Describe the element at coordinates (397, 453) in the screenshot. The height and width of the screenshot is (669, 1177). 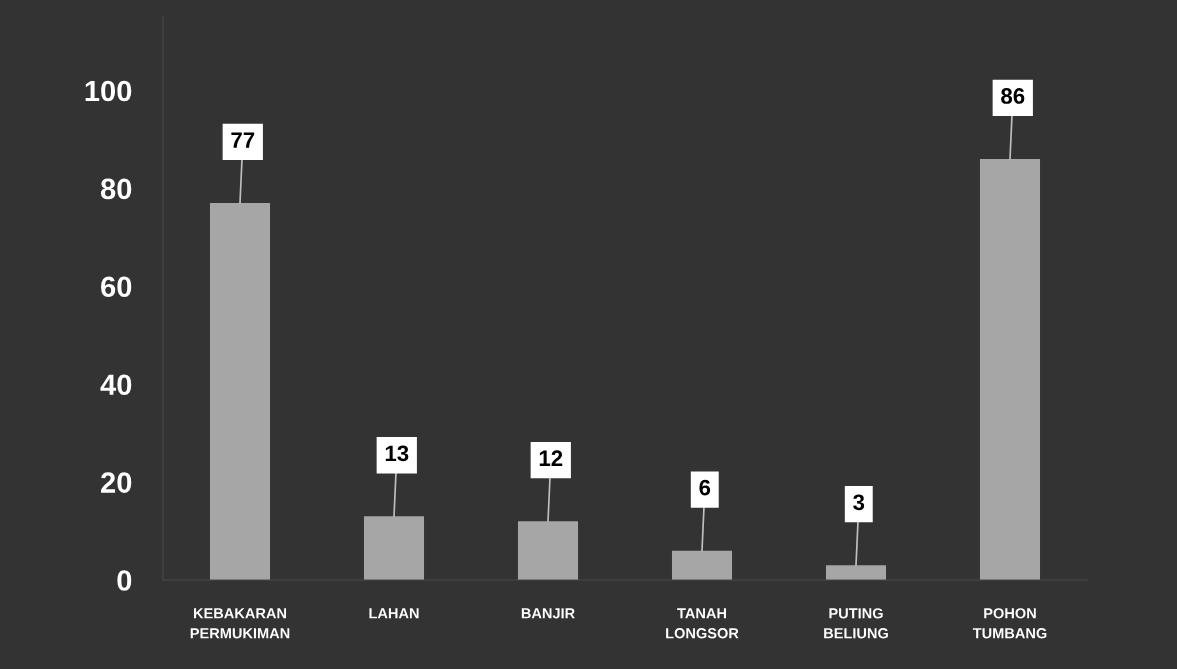
I see `data-label: 13` at that location.